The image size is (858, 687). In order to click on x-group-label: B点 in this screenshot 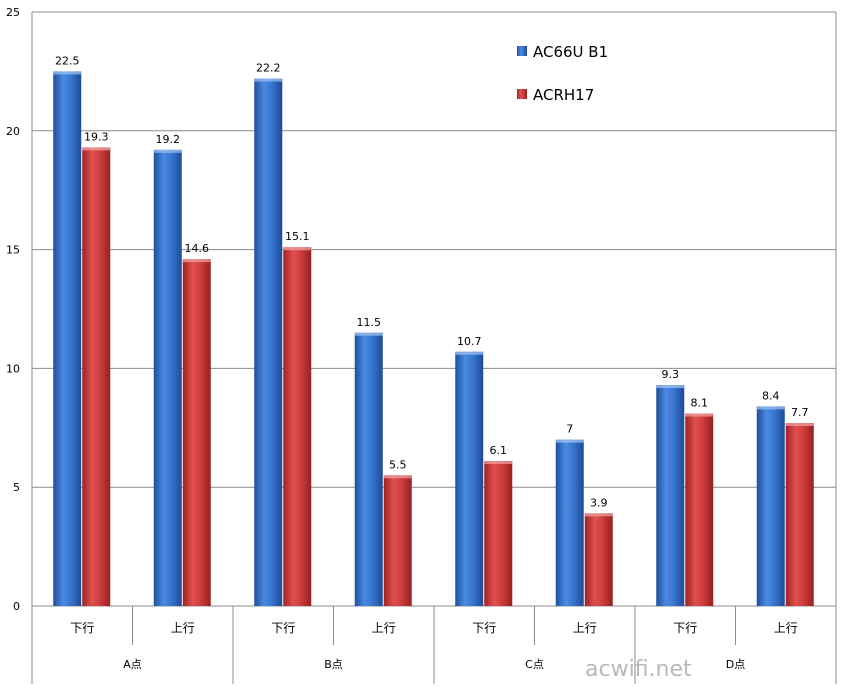, I will do `click(333, 664)`.